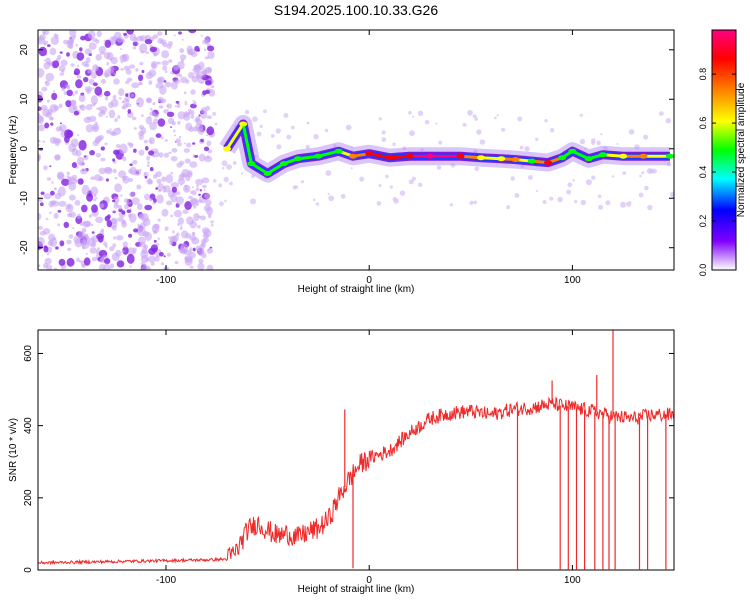 This screenshot has height=600, width=750. Describe the element at coordinates (28, 497) in the screenshot. I see `snr-y-tick-label: 200` at that location.